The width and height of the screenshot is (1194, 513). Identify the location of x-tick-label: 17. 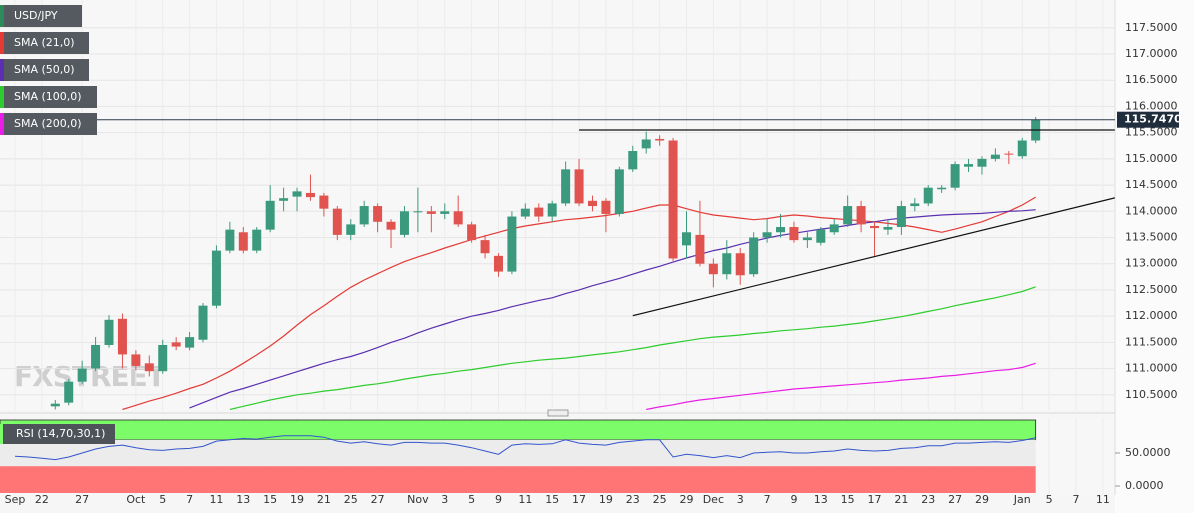
(579, 499).